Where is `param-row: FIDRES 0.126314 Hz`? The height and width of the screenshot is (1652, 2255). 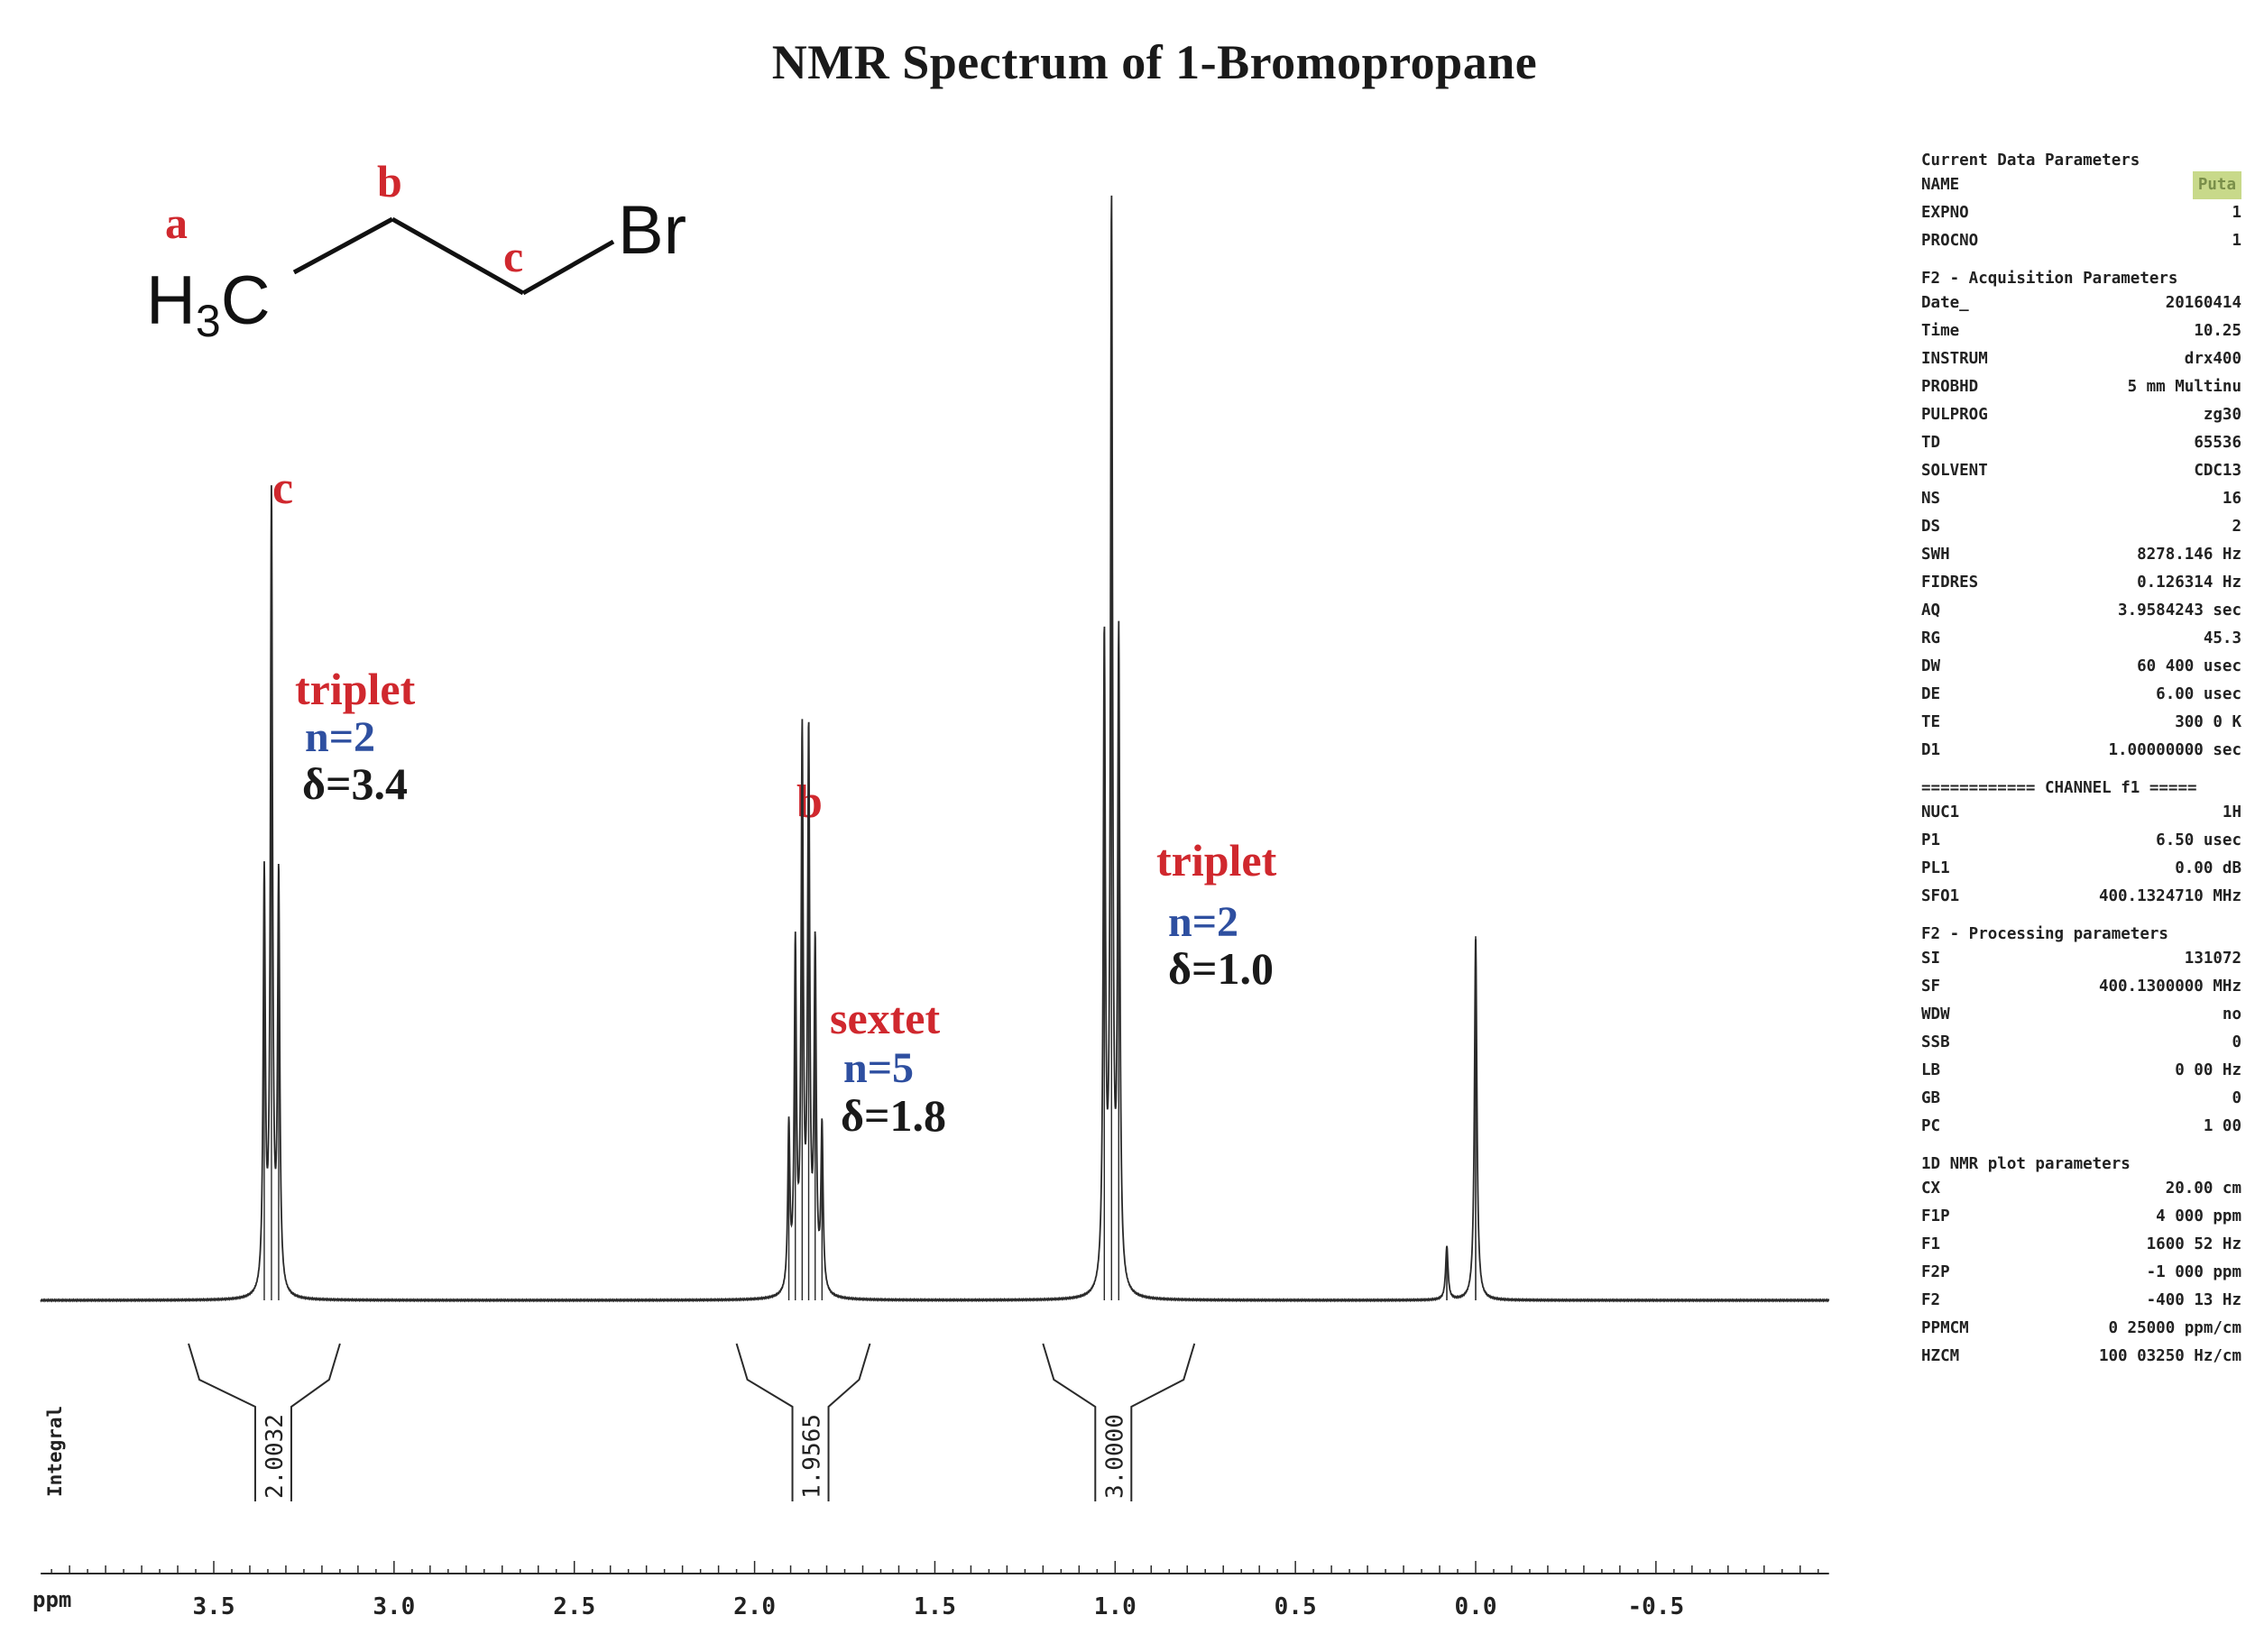
param-row: FIDRES 0.126314 Hz is located at coordinates (2081, 583).